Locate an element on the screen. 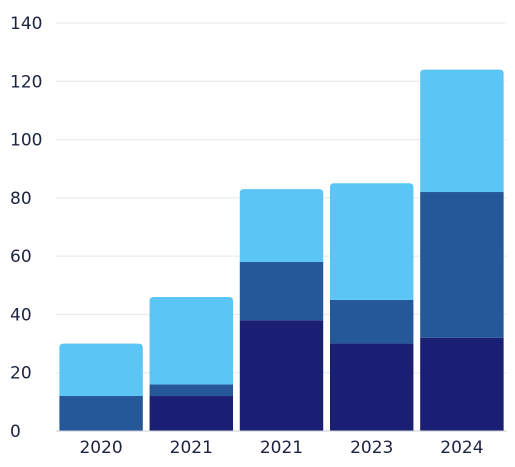 The image size is (515, 467). y-tick-label: 20 is located at coordinates (21, 374).